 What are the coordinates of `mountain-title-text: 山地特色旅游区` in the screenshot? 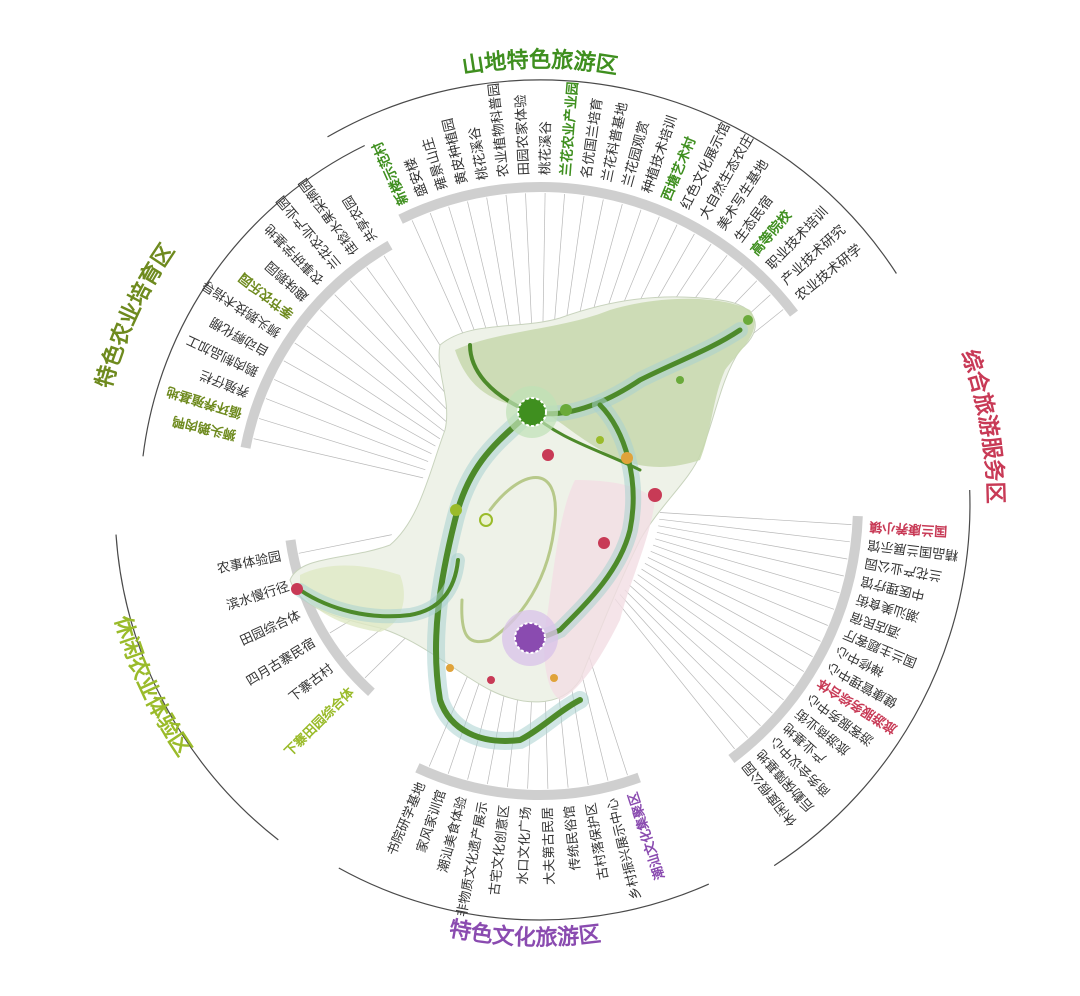 It's located at (539, 63).